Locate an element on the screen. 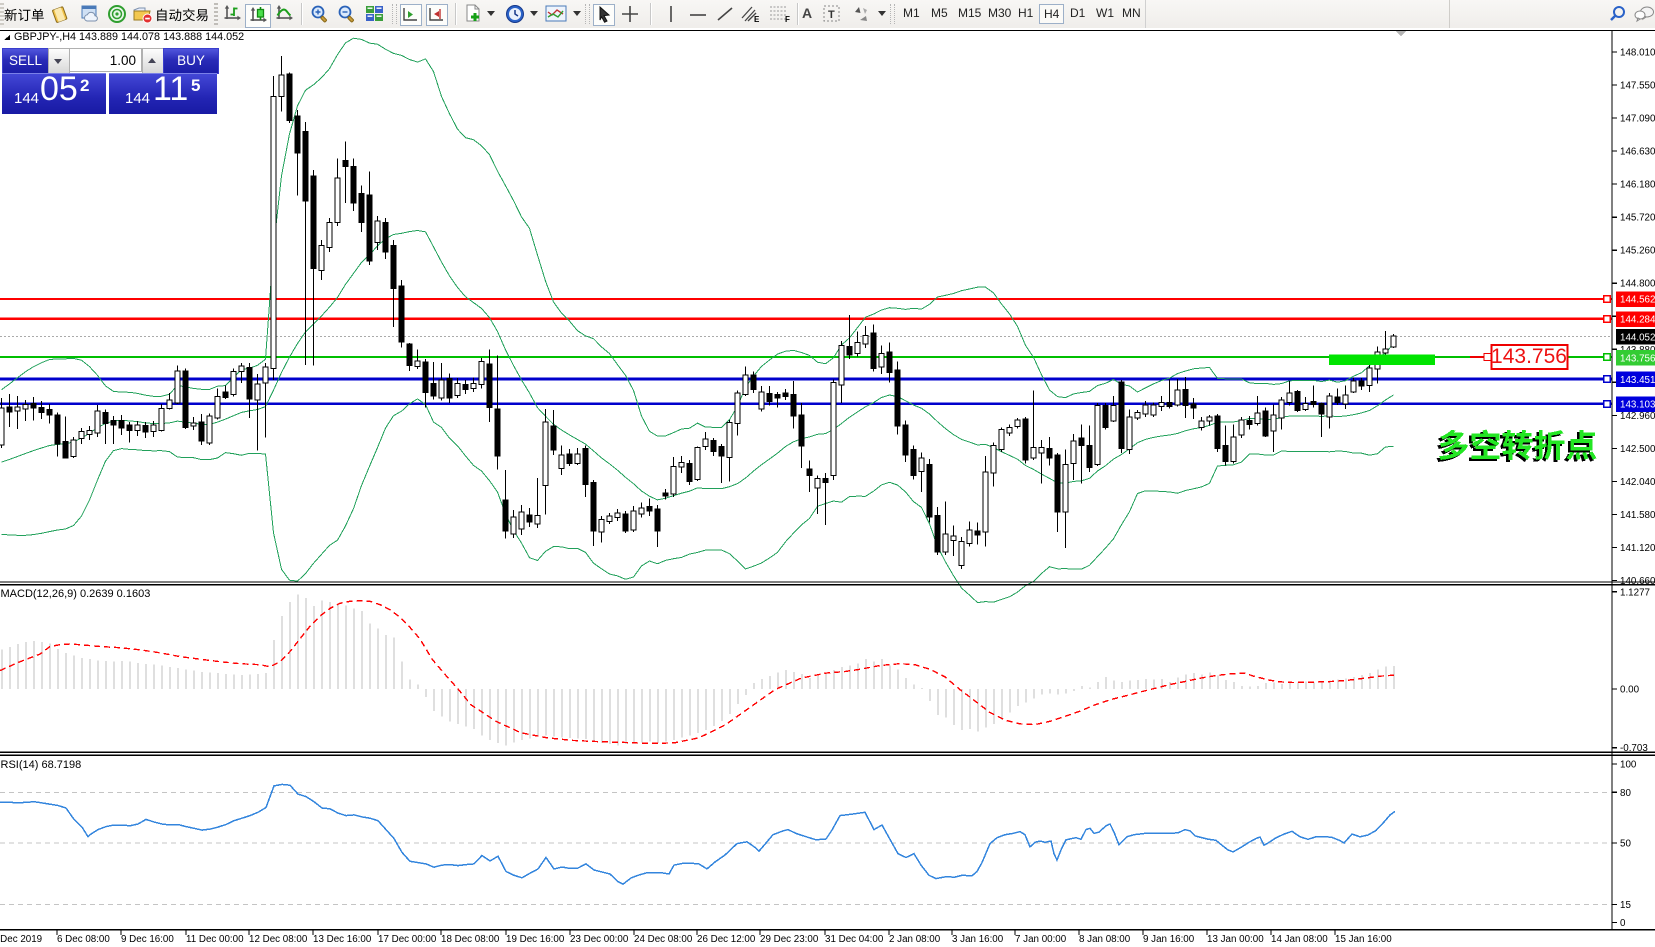 This screenshot has width=1655, height=947. svg-text: 3 Jan 16:00 is located at coordinates (978, 939).